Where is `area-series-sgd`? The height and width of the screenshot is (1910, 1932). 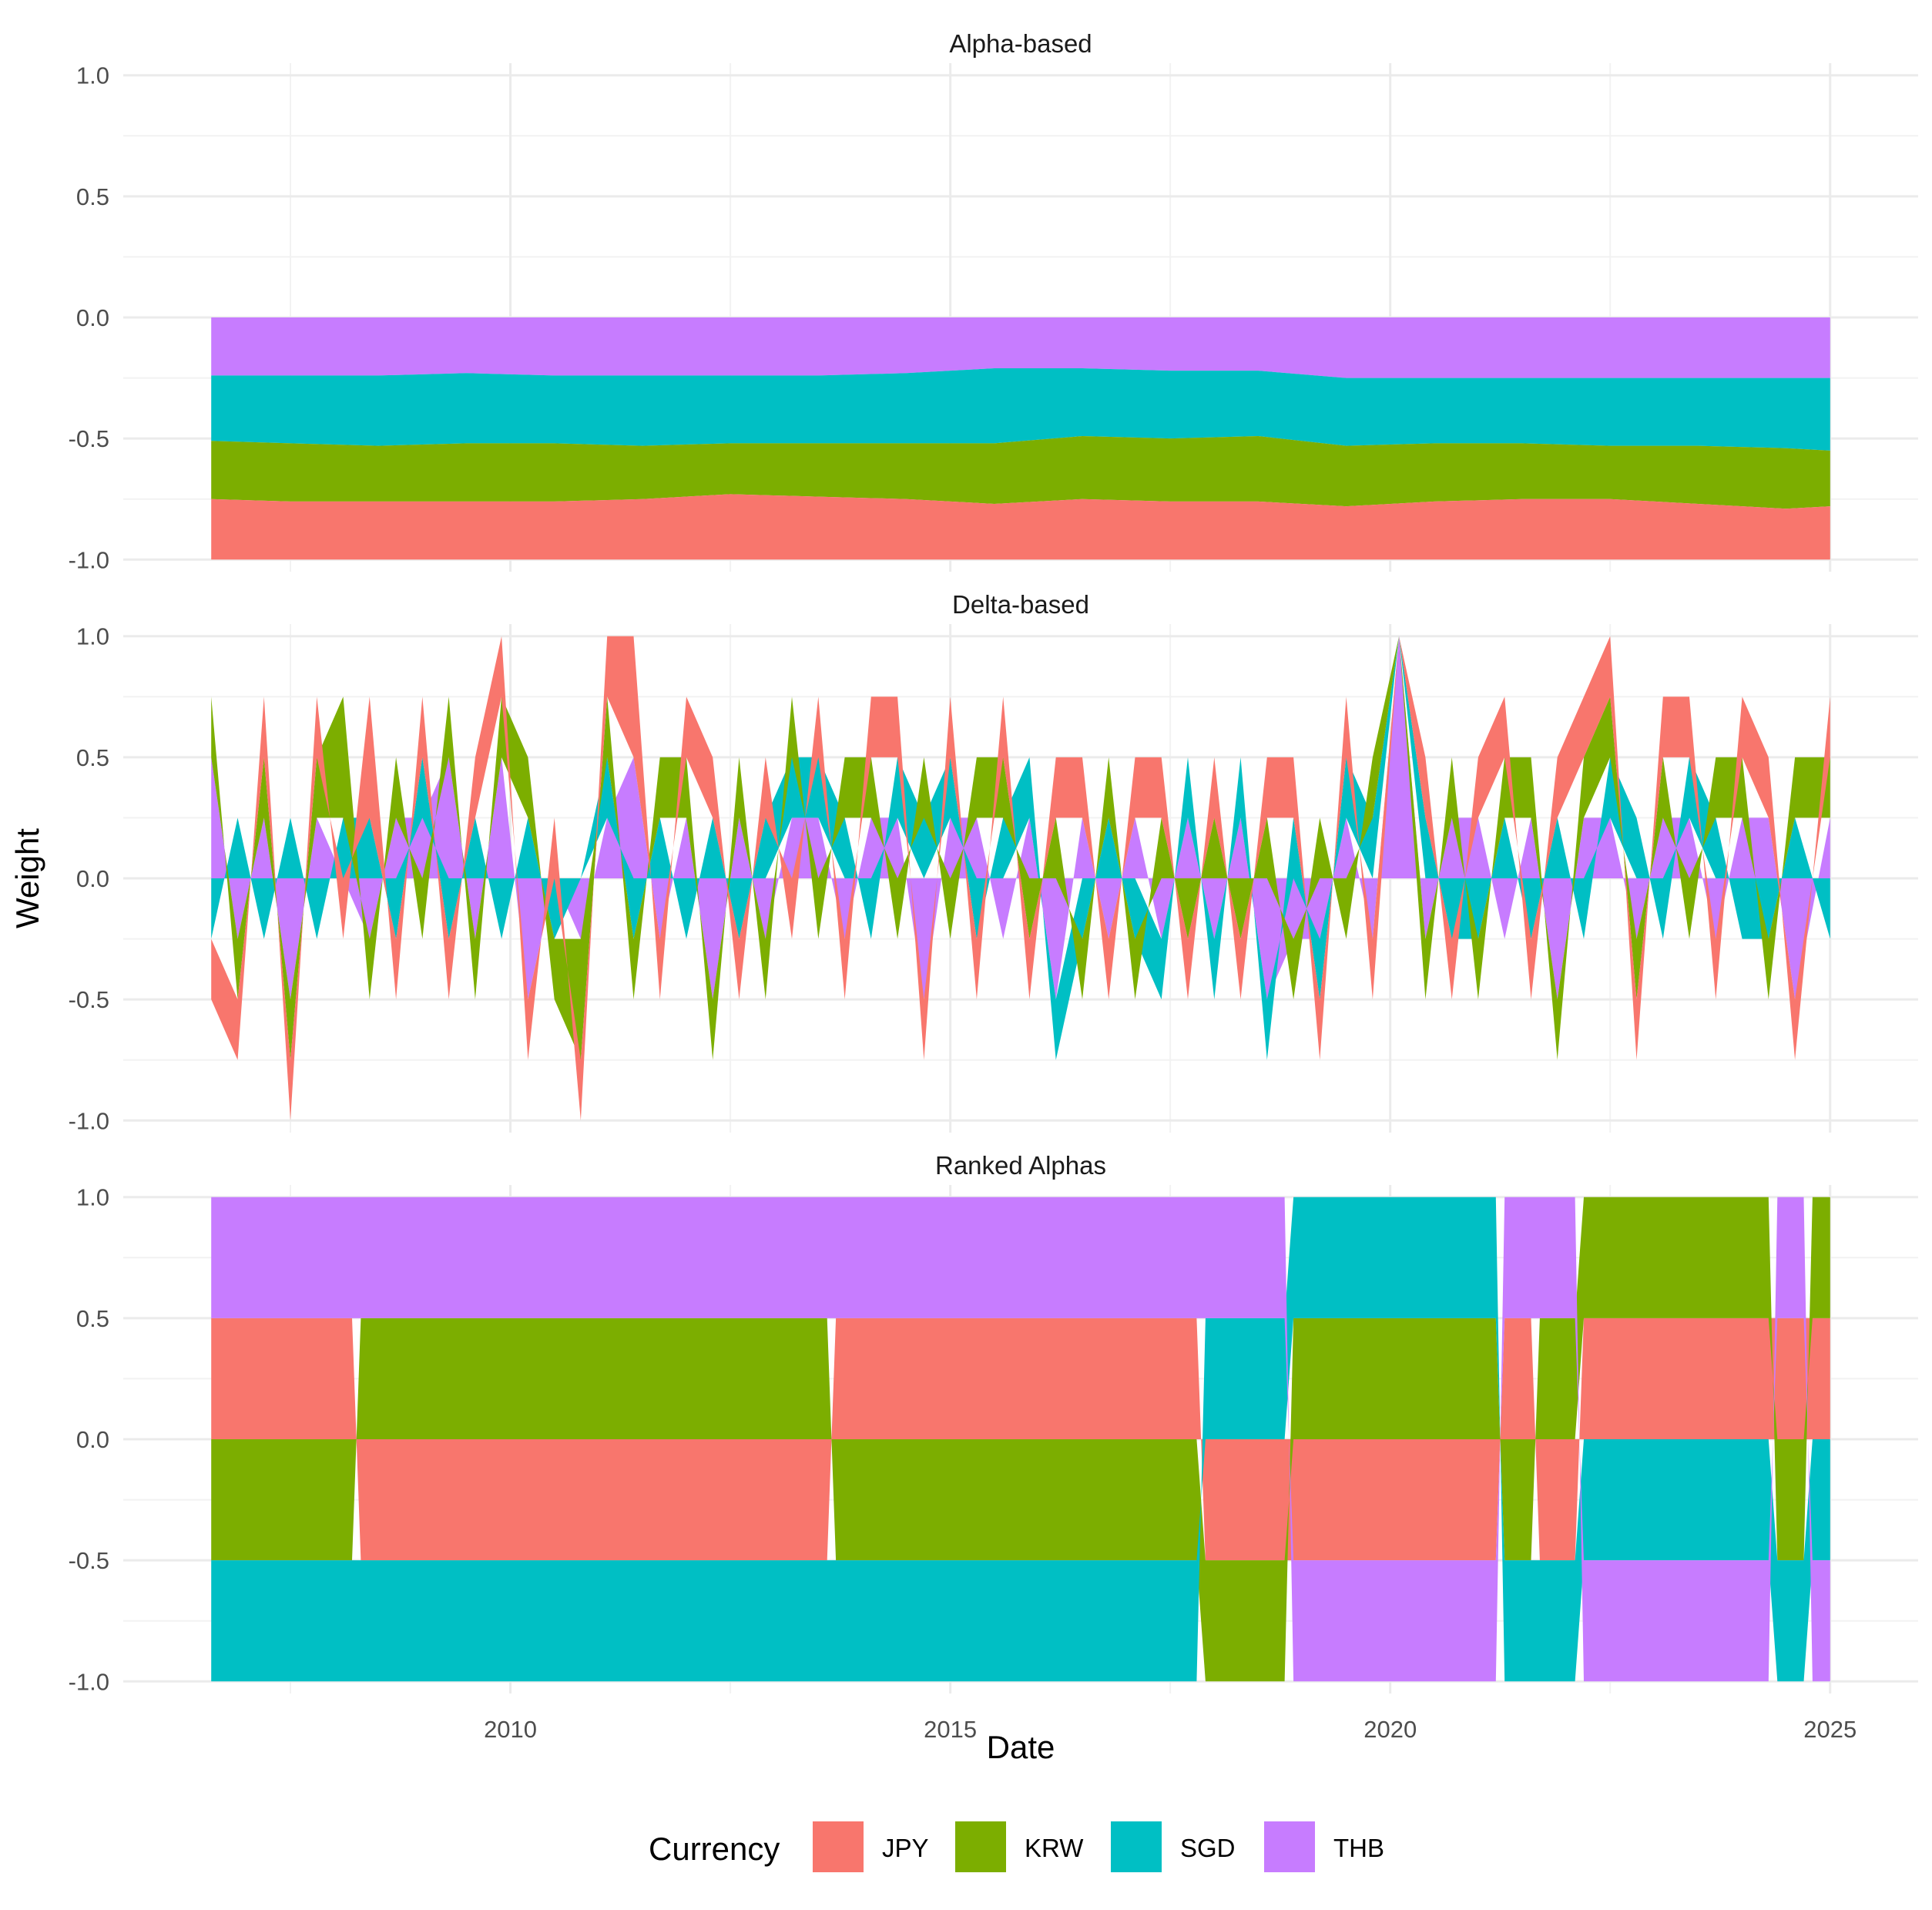
area-series-sgd is located at coordinates (1020, 409).